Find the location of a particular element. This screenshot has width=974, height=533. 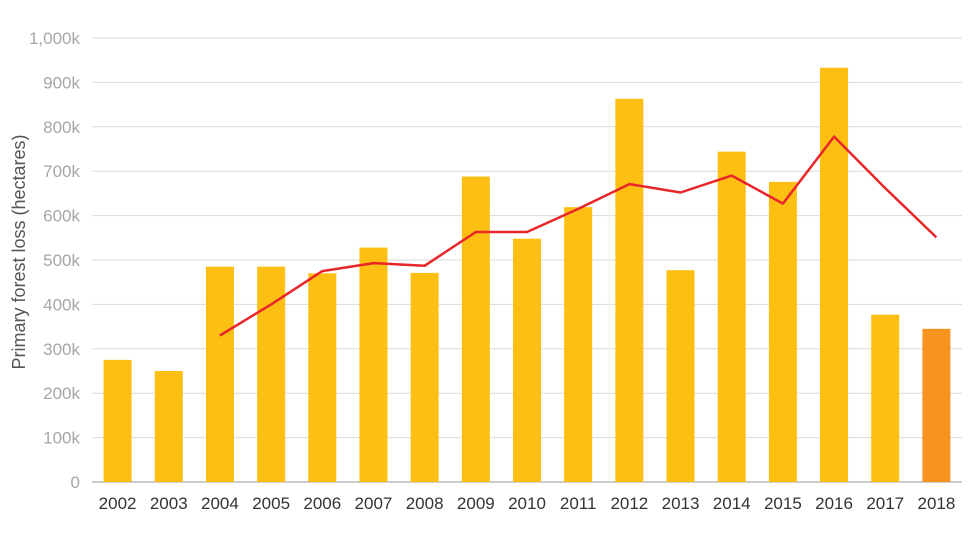

bar-2010 is located at coordinates (527, 360).